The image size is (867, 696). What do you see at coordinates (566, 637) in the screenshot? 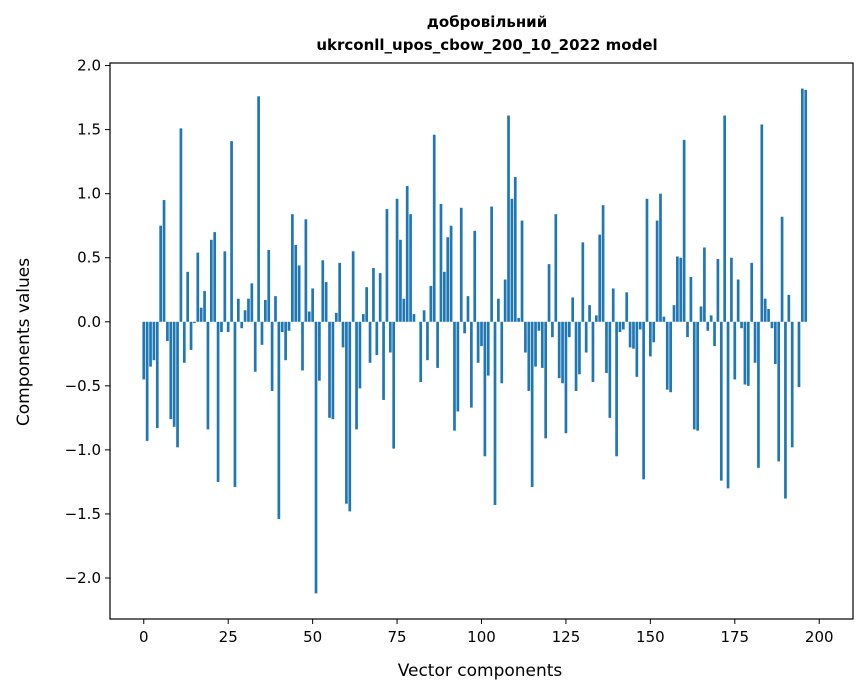
I see `x-tick-label: 125` at bounding box center [566, 637].